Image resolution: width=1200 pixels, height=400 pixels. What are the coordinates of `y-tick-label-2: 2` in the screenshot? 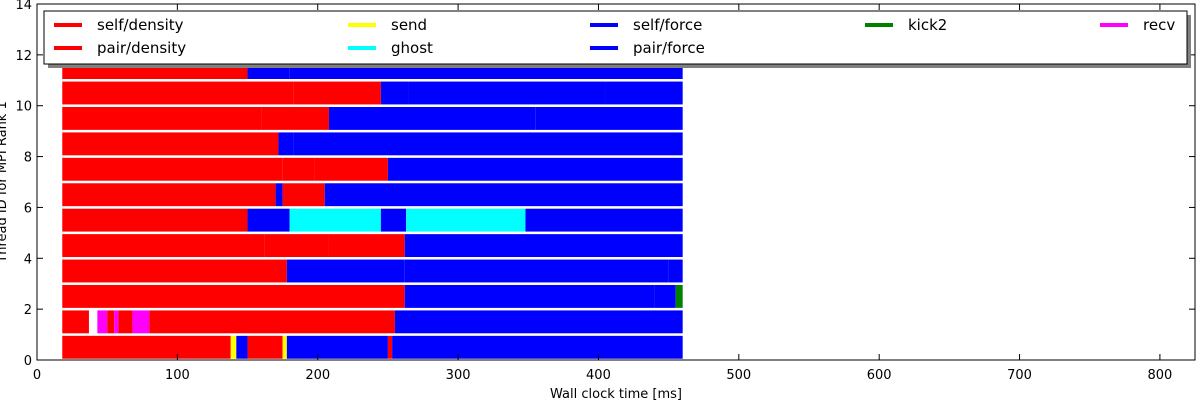 It's located at (28, 310).